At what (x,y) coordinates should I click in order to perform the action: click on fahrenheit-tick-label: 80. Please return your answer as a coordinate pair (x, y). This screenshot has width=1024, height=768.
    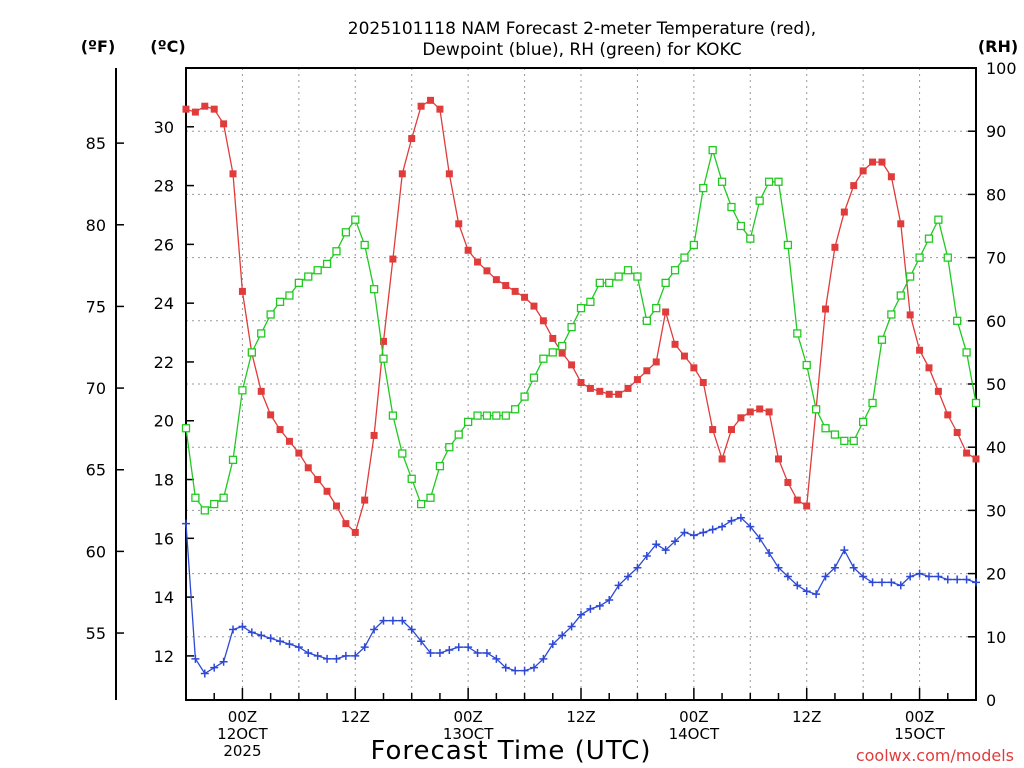
    Looking at the image, I should click on (96, 225).